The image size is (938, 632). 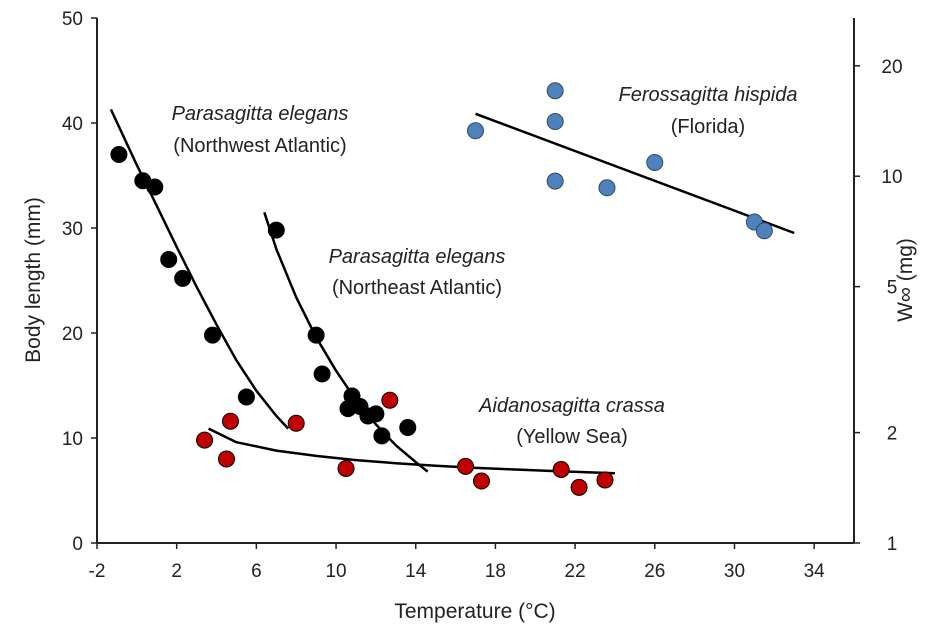 What do you see at coordinates (892, 288) in the screenshot?
I see `y2-tick-label: 5` at bounding box center [892, 288].